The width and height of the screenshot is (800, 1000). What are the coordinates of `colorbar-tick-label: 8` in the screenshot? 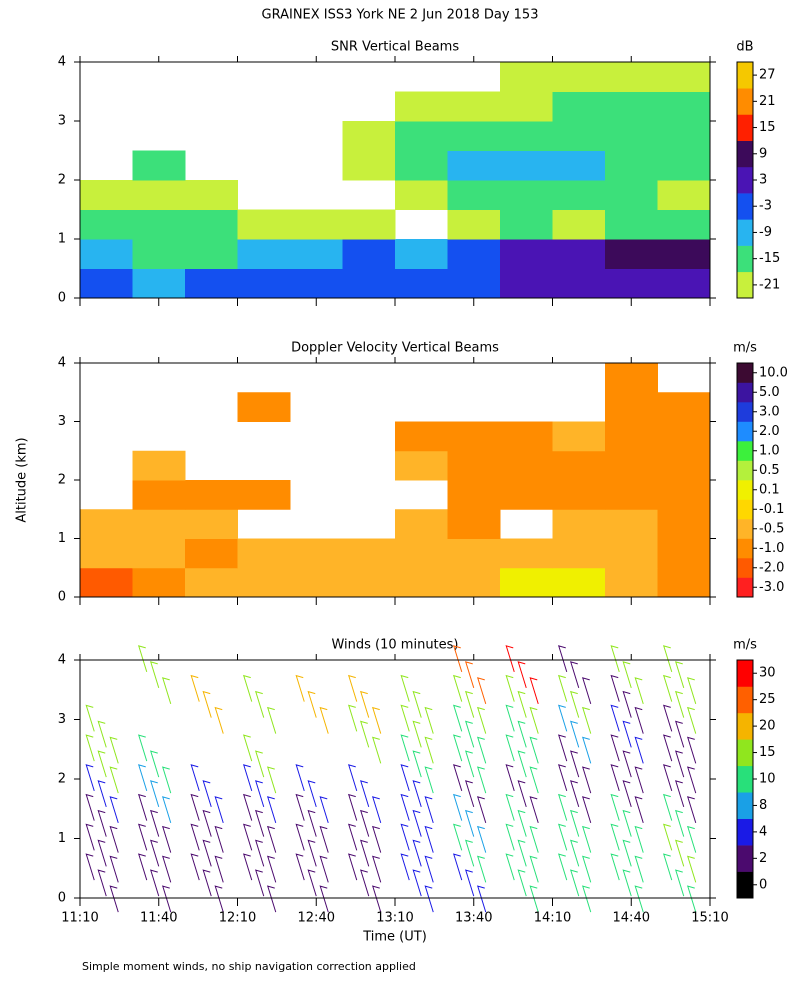 It's located at (763, 805).